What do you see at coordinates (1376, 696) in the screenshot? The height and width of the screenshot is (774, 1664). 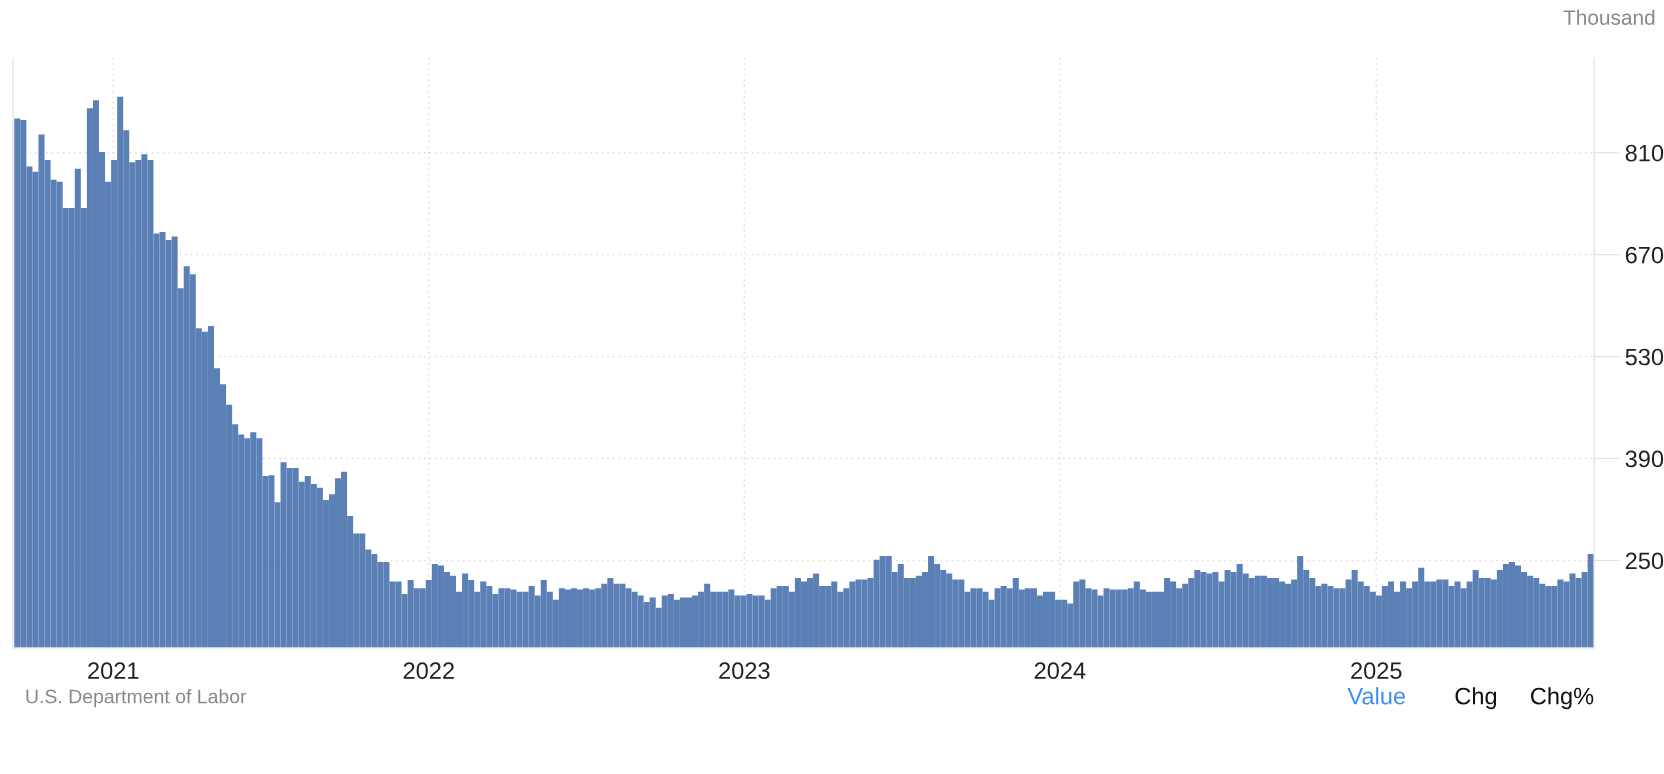 I see `text: Value` at bounding box center [1376, 696].